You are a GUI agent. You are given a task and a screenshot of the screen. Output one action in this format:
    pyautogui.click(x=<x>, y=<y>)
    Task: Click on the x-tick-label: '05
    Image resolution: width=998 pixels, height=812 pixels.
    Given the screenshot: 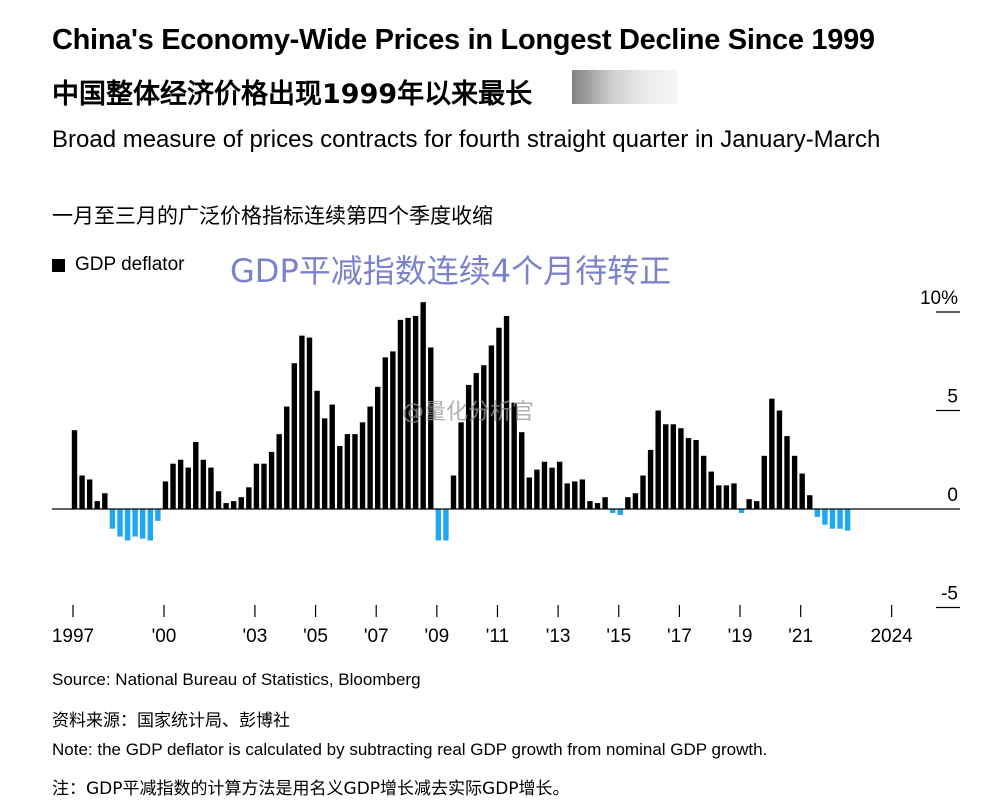 What is the action you would take?
    pyautogui.click(x=315, y=636)
    